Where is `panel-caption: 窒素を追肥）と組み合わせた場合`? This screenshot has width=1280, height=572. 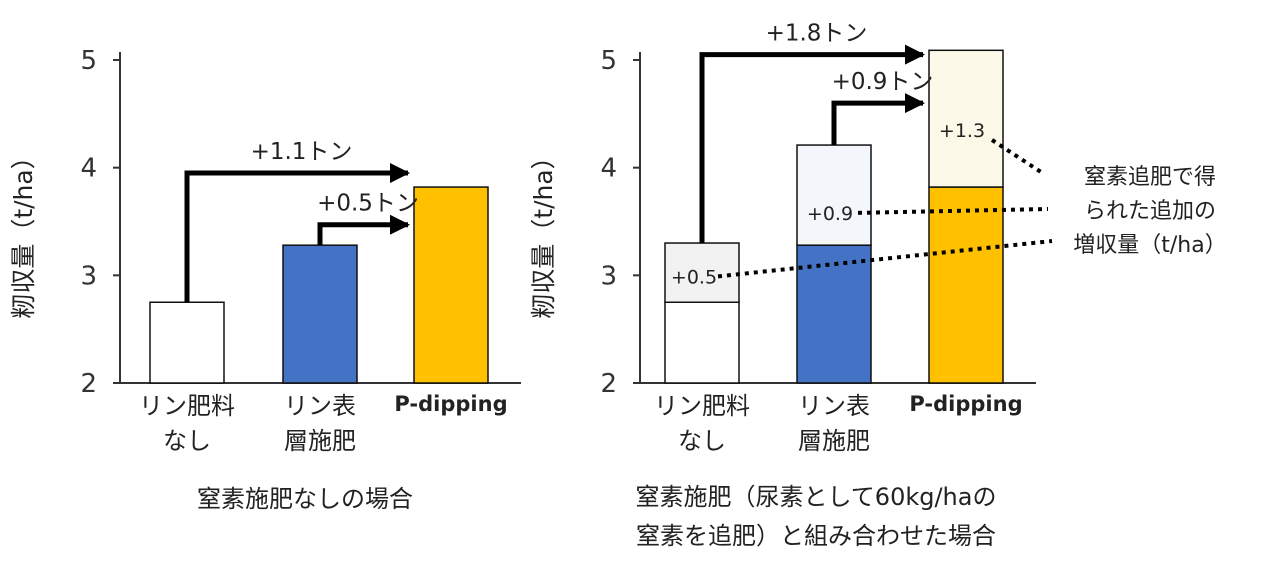 panel-caption: 窒素を追肥）と組み合わせた場合 is located at coordinates (816, 536).